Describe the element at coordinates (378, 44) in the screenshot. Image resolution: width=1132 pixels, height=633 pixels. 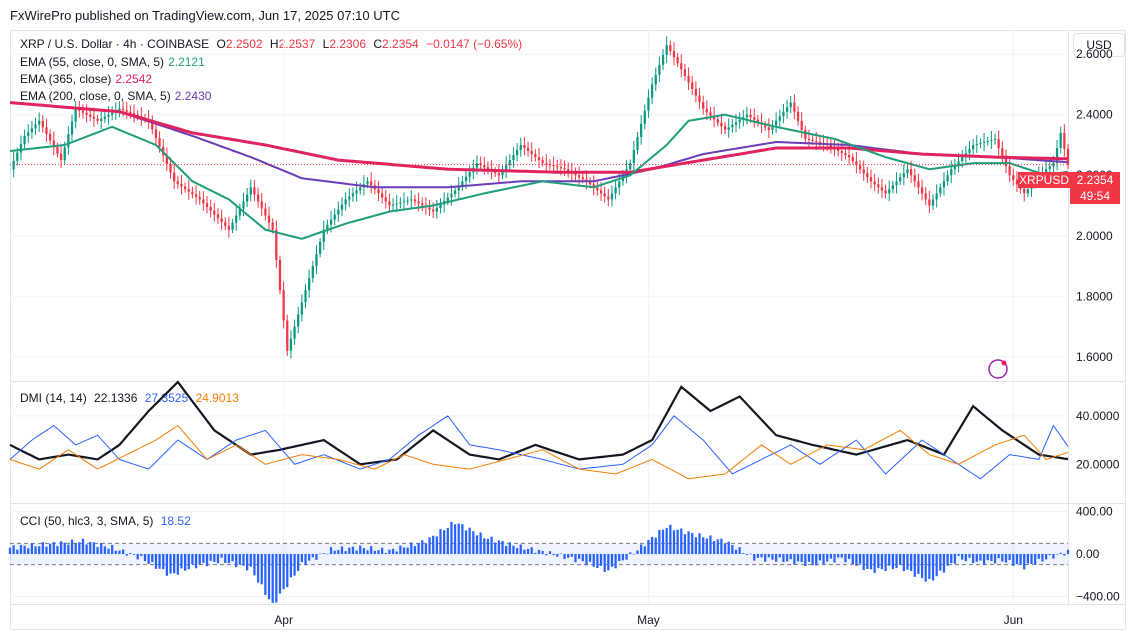
I see `close-label: C` at that location.